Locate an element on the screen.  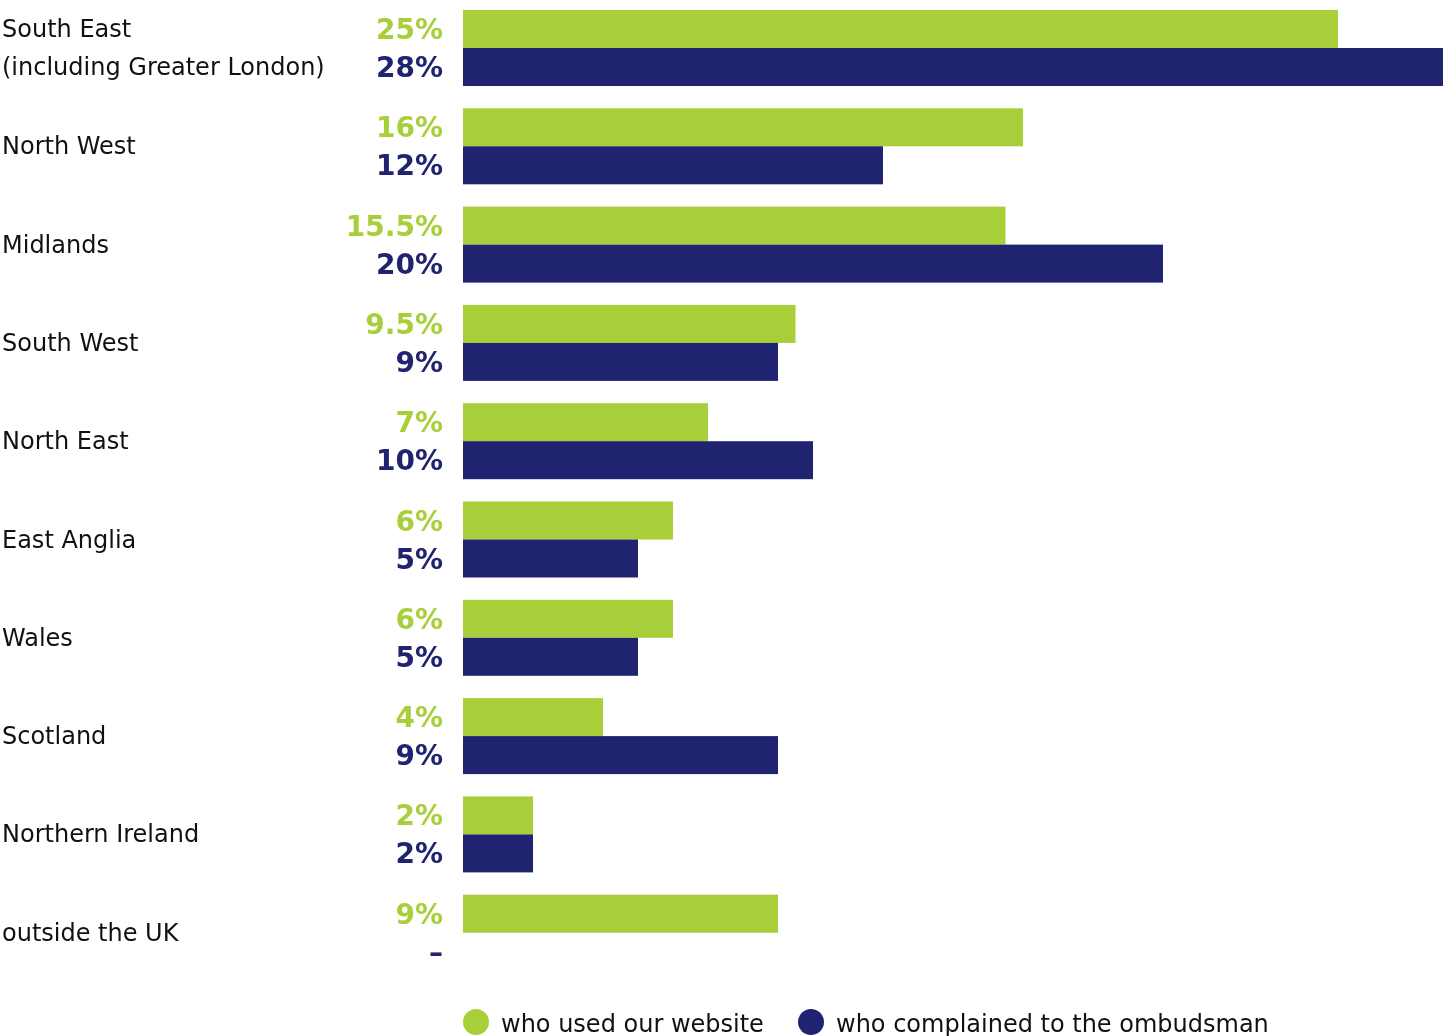
y-tick-label: Midlands is located at coordinates (55, 244).